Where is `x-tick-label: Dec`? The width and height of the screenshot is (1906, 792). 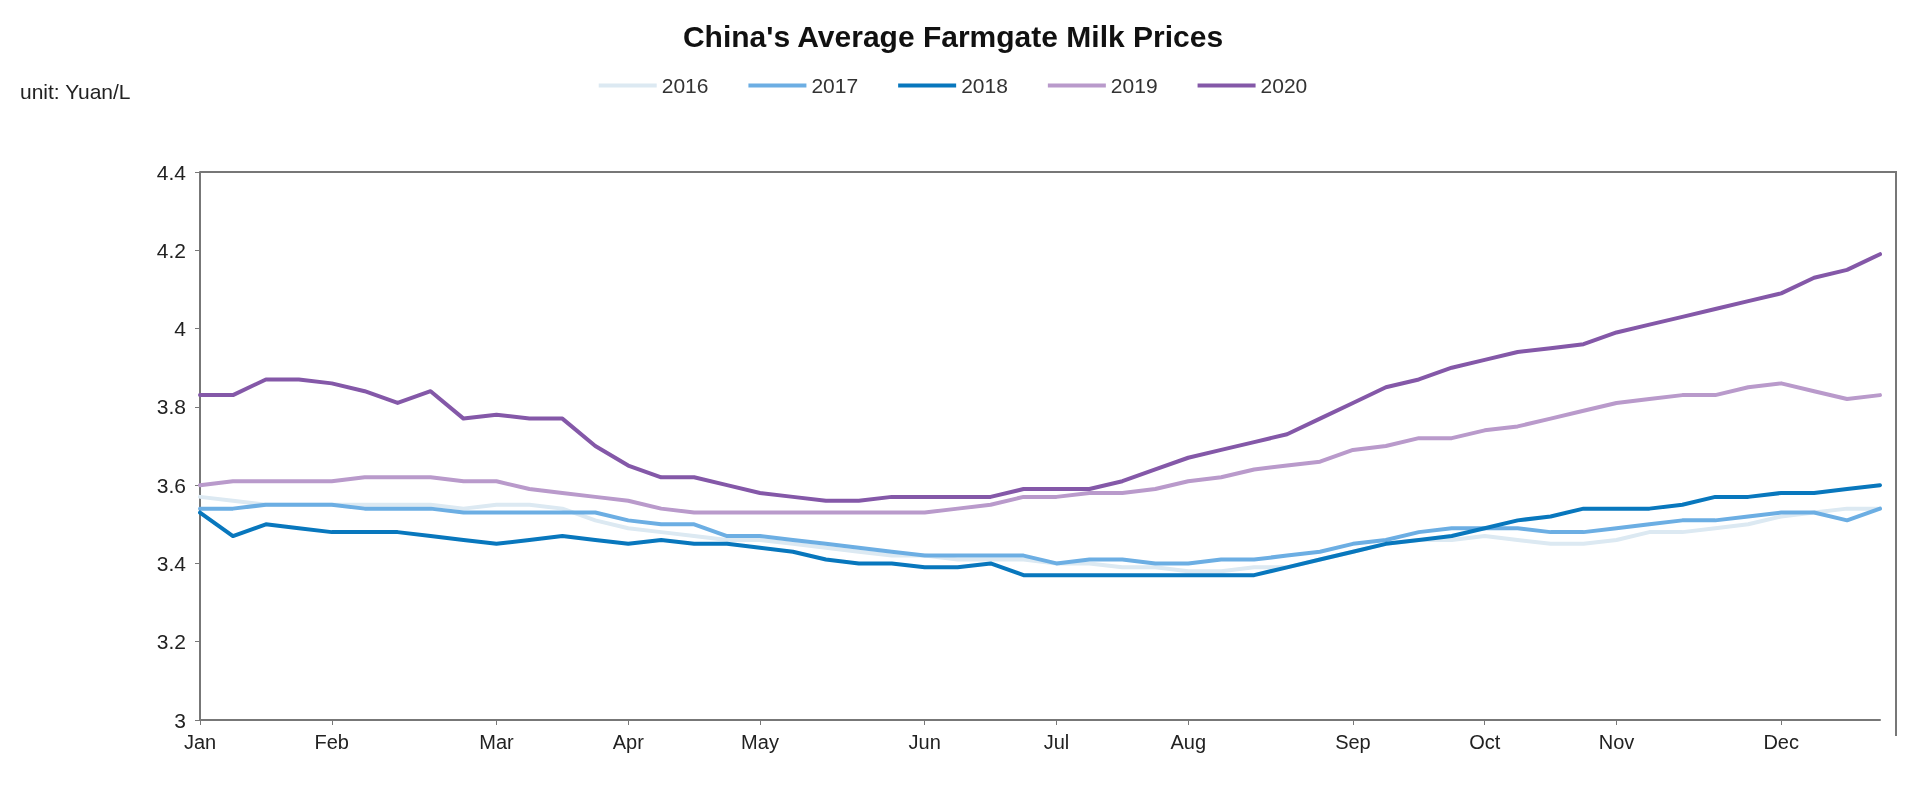 x-tick-label: Dec is located at coordinates (1781, 742).